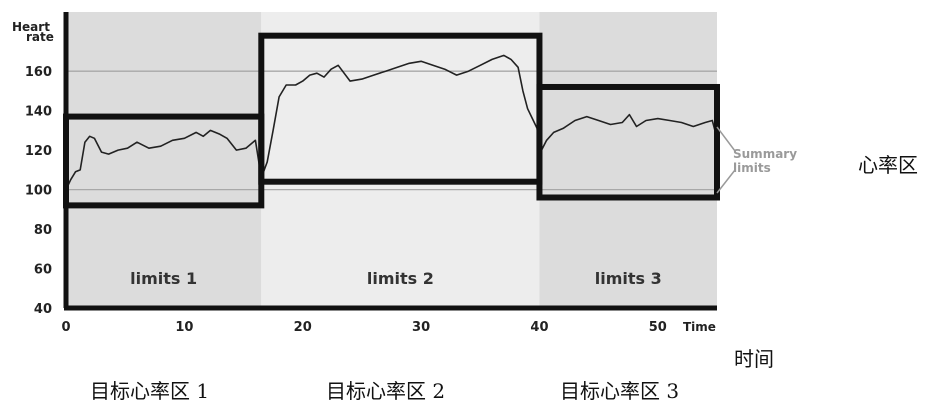 The height and width of the screenshot is (410, 946). What do you see at coordinates (539, 327) in the screenshot?
I see `x-tick-label-40: 40` at bounding box center [539, 327].